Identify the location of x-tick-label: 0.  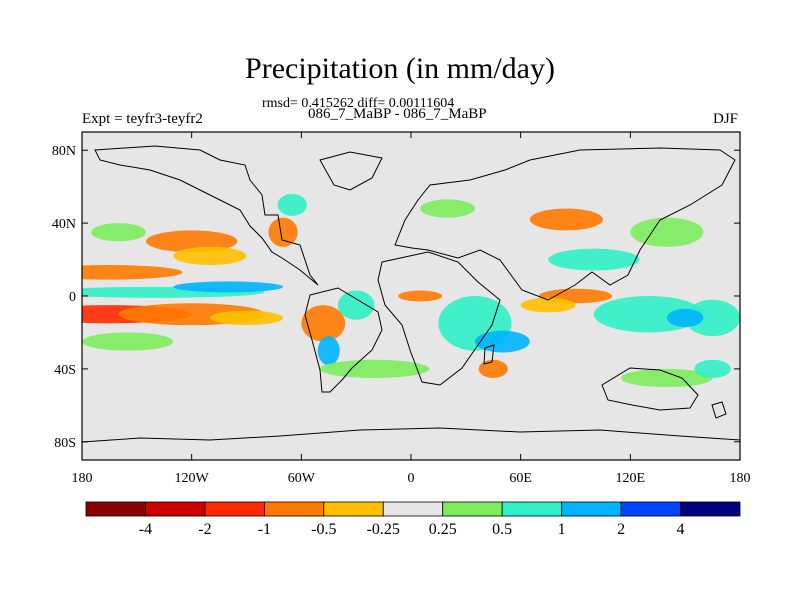
(411, 478).